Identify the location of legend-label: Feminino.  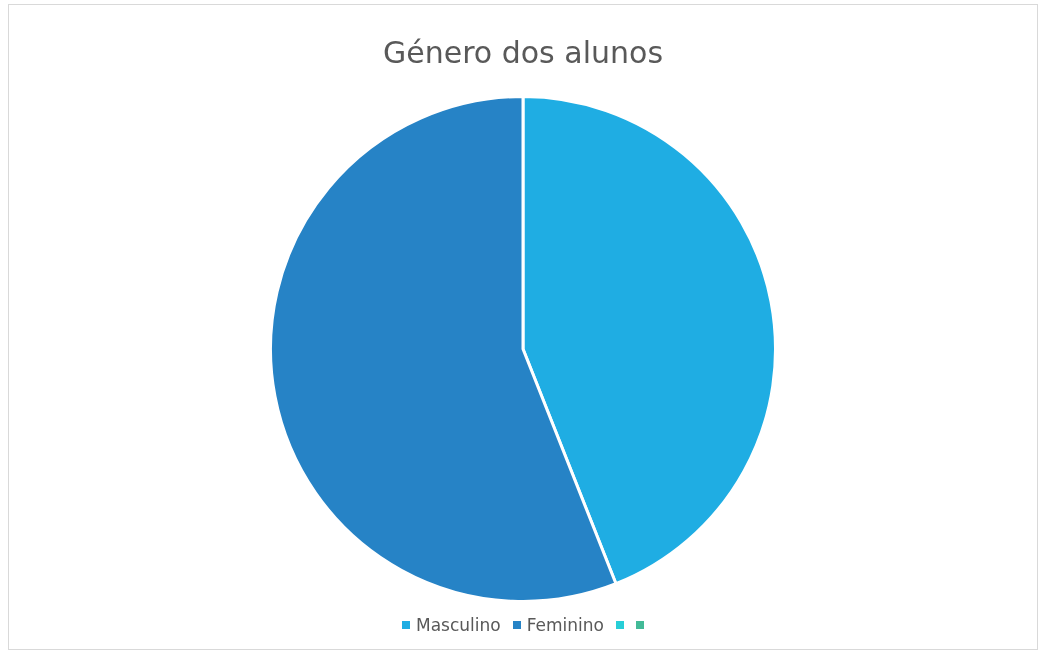
(565, 625).